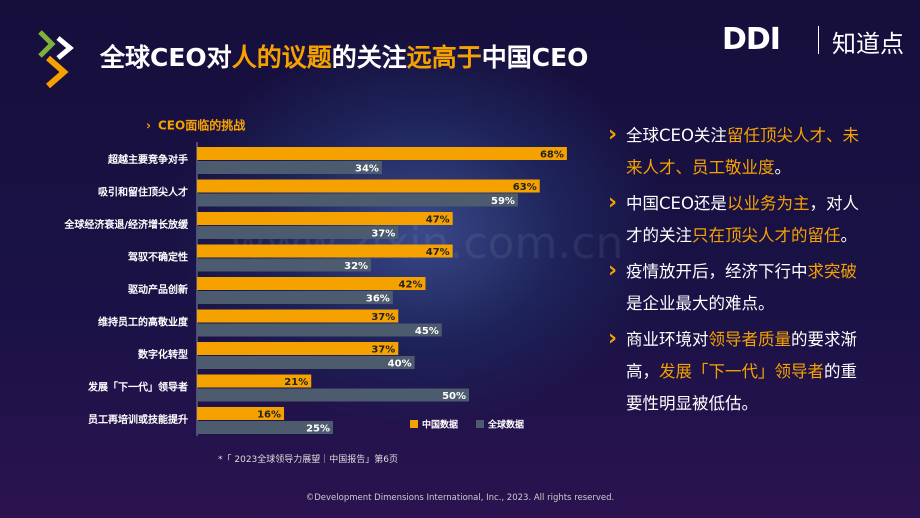 Image resolution: width=920 pixels, height=518 pixels. Describe the element at coordinates (148, 126) in the screenshot. I see `chart-icon: ›` at that location.